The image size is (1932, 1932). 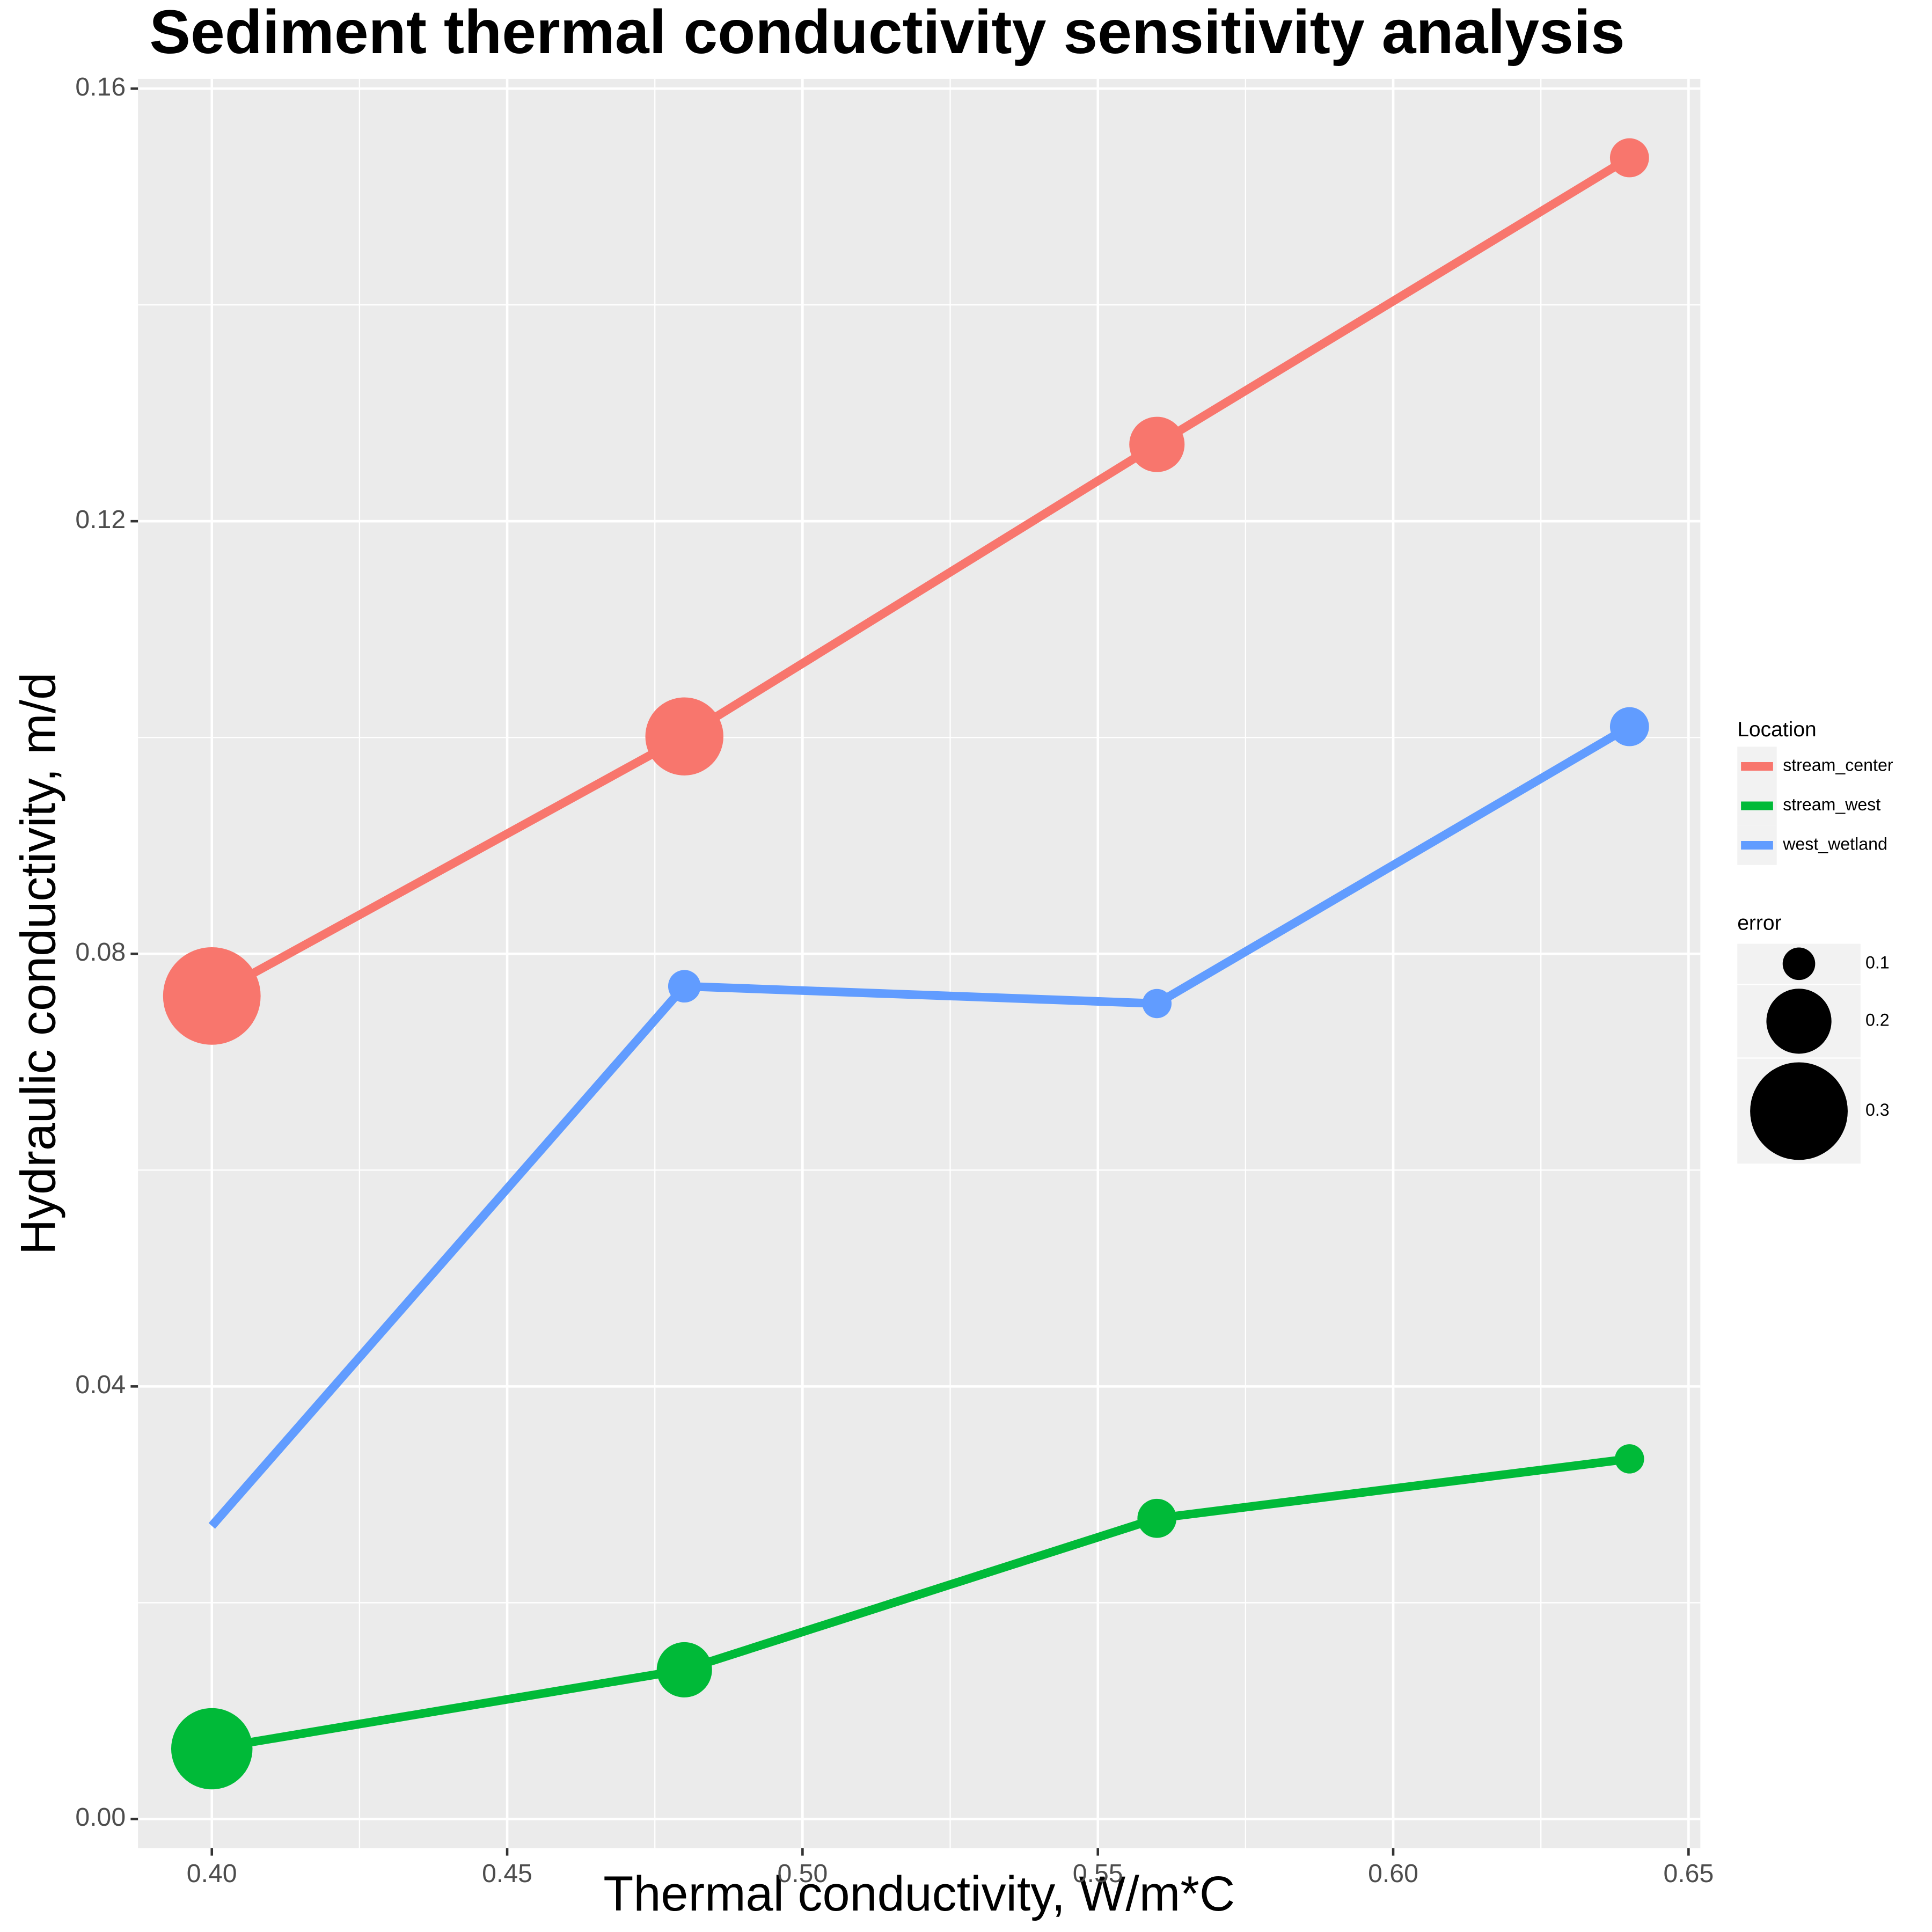 What do you see at coordinates (1877, 1109) in the screenshot?
I see `size-legend-label: 0.3` at bounding box center [1877, 1109].